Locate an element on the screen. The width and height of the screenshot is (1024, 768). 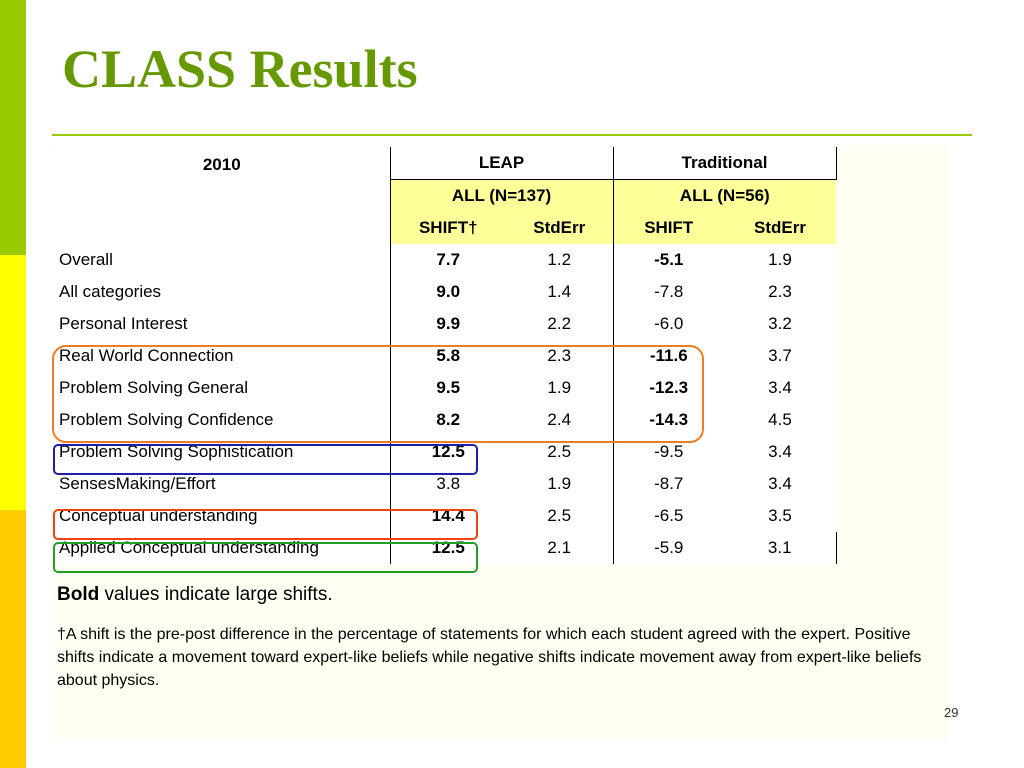
table-row: Problem Solving Confidence 8.2 2.4 -14.3 4.5 is located at coordinates (445, 420).